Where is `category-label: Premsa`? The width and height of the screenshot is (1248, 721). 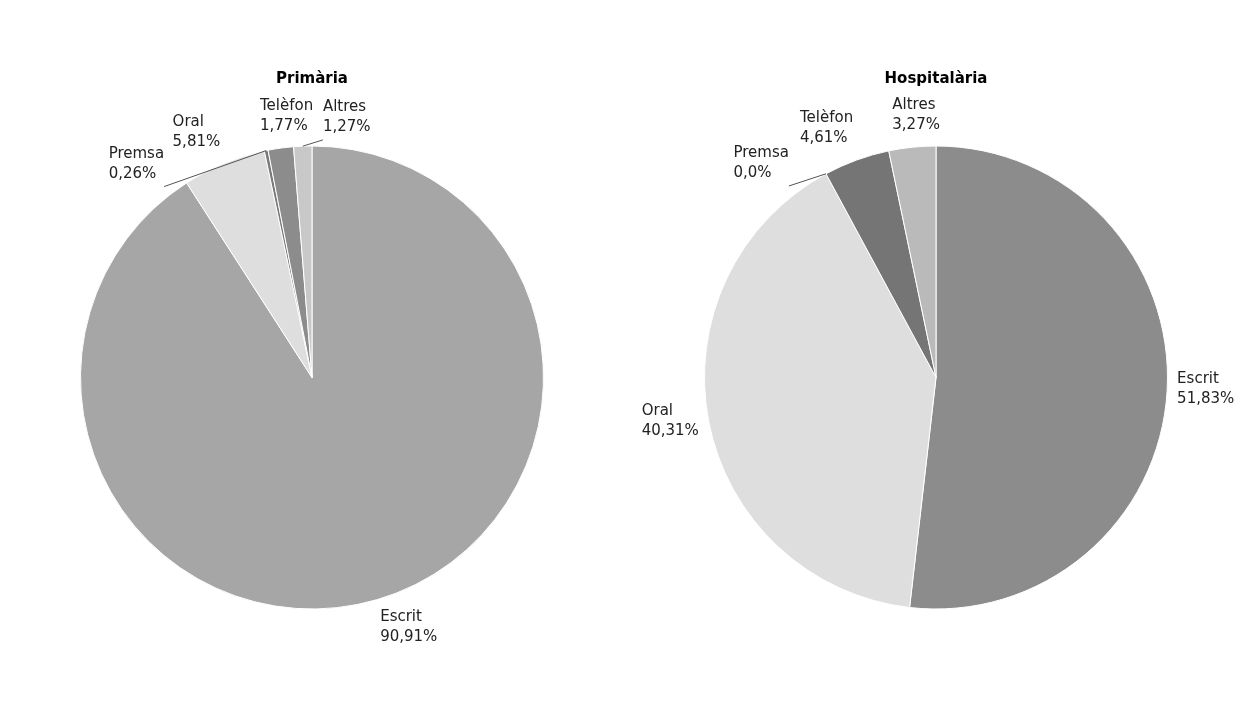
category-label: Premsa is located at coordinates (761, 152).